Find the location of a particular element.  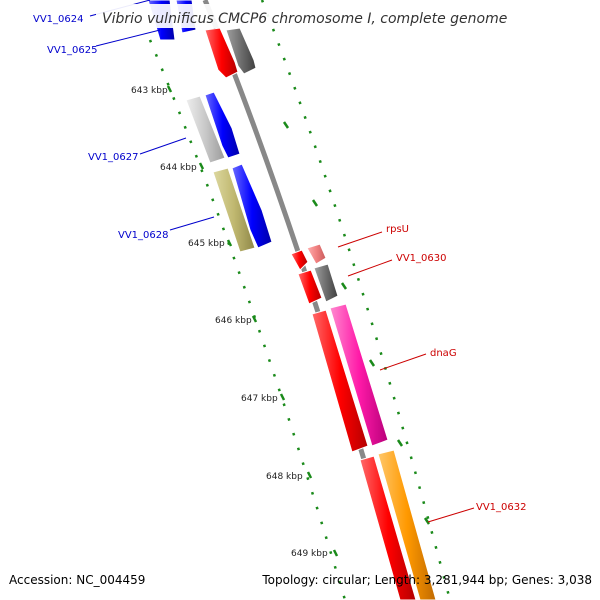

gene-label-vv1-0632: VV1_0632 is located at coordinates (501, 507).